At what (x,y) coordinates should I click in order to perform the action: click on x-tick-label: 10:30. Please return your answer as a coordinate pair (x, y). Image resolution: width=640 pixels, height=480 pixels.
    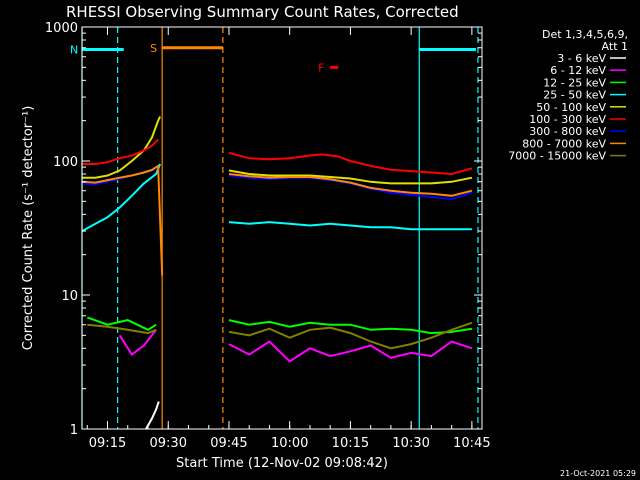
    Looking at the image, I should click on (410, 443).